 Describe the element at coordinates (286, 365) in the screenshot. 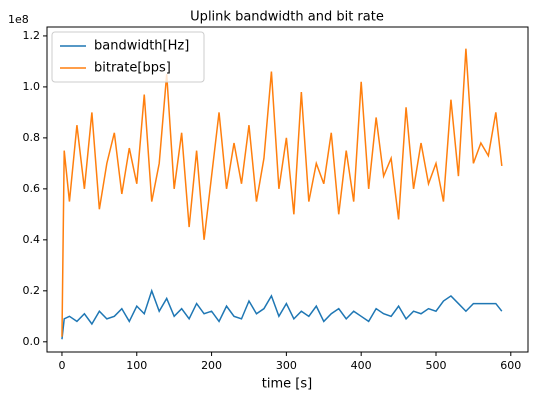

I see `x-tick-label: 300` at that location.